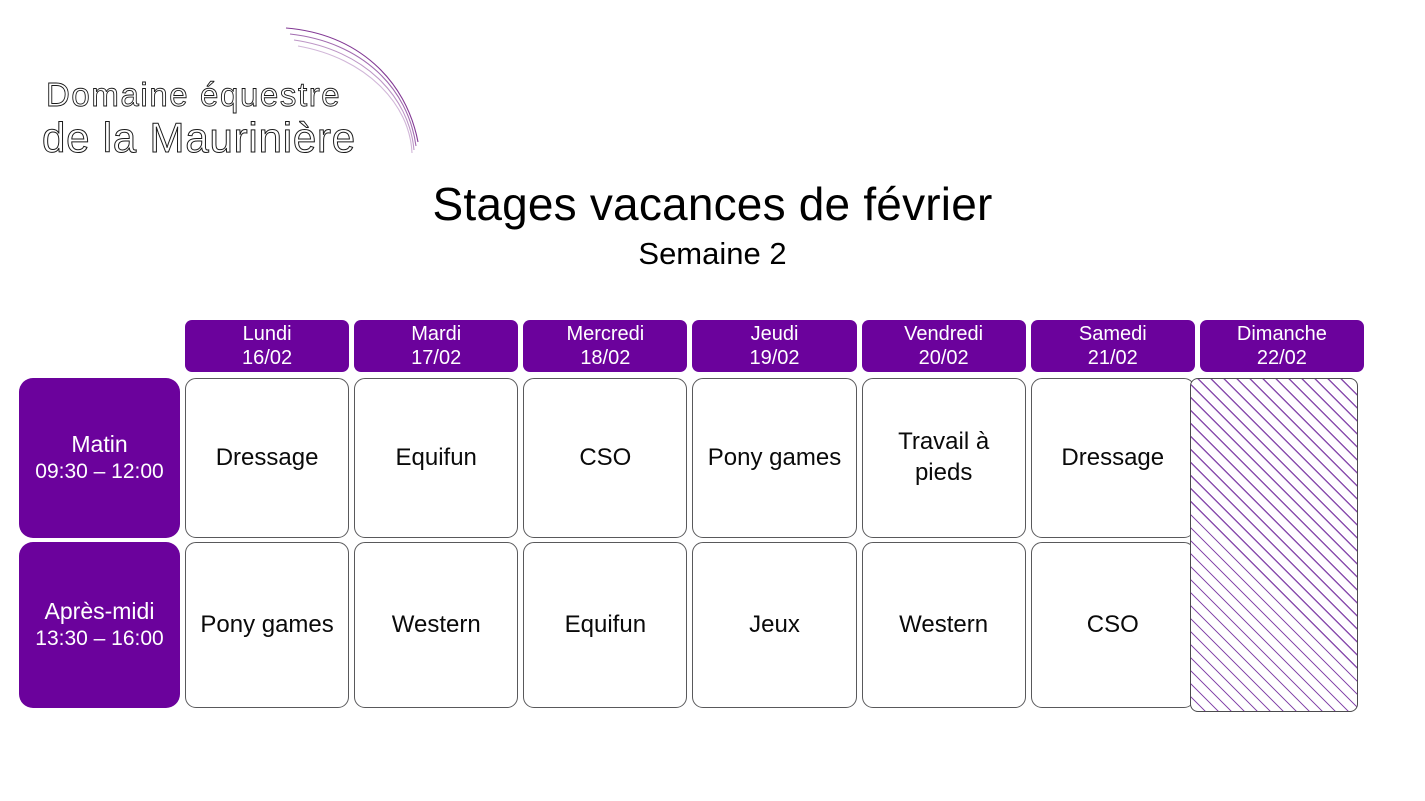 The image size is (1425, 801). What do you see at coordinates (99, 472) in the screenshot?
I see `row-label-time: 09:30 – 12:00` at bounding box center [99, 472].